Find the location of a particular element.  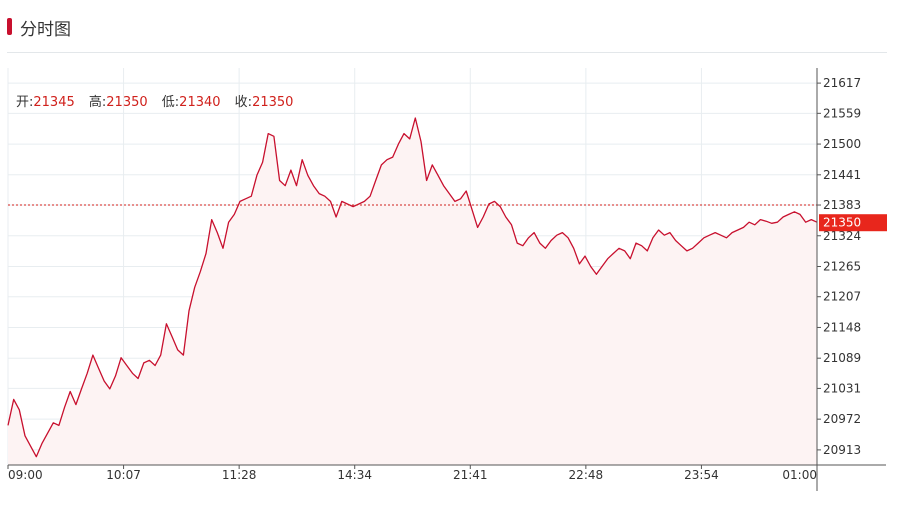

low-label: 低: is located at coordinates (170, 102).